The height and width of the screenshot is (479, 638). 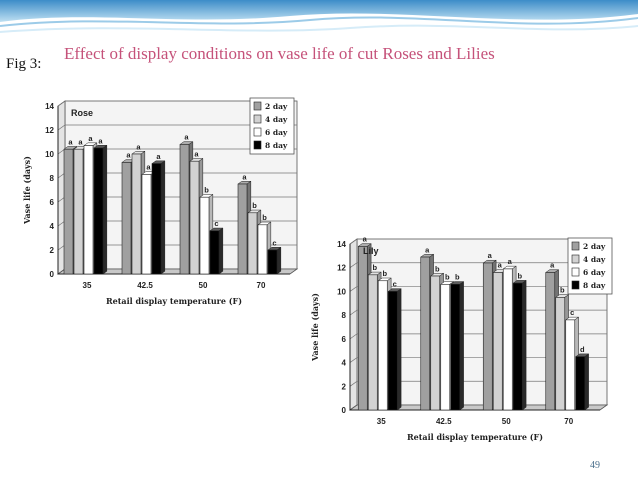 What do you see at coordinates (82, 113) in the screenshot?
I see `chart-title: Rose` at bounding box center [82, 113].